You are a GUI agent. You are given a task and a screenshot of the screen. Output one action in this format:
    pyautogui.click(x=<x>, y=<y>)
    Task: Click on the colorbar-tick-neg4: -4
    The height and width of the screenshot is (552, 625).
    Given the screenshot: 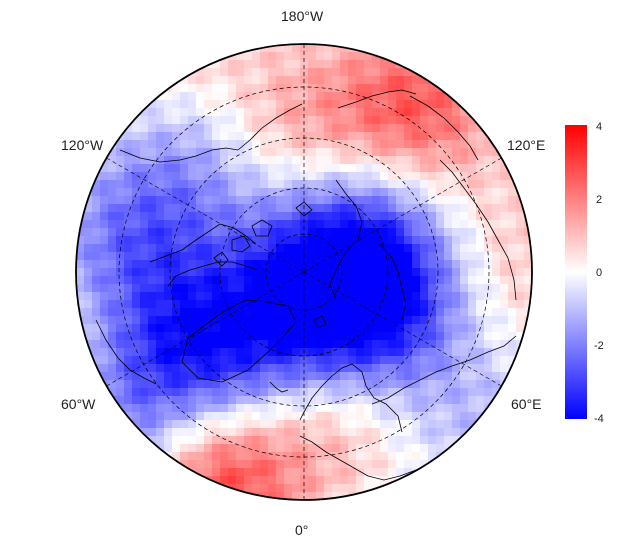 What is the action you would take?
    pyautogui.click(x=599, y=419)
    